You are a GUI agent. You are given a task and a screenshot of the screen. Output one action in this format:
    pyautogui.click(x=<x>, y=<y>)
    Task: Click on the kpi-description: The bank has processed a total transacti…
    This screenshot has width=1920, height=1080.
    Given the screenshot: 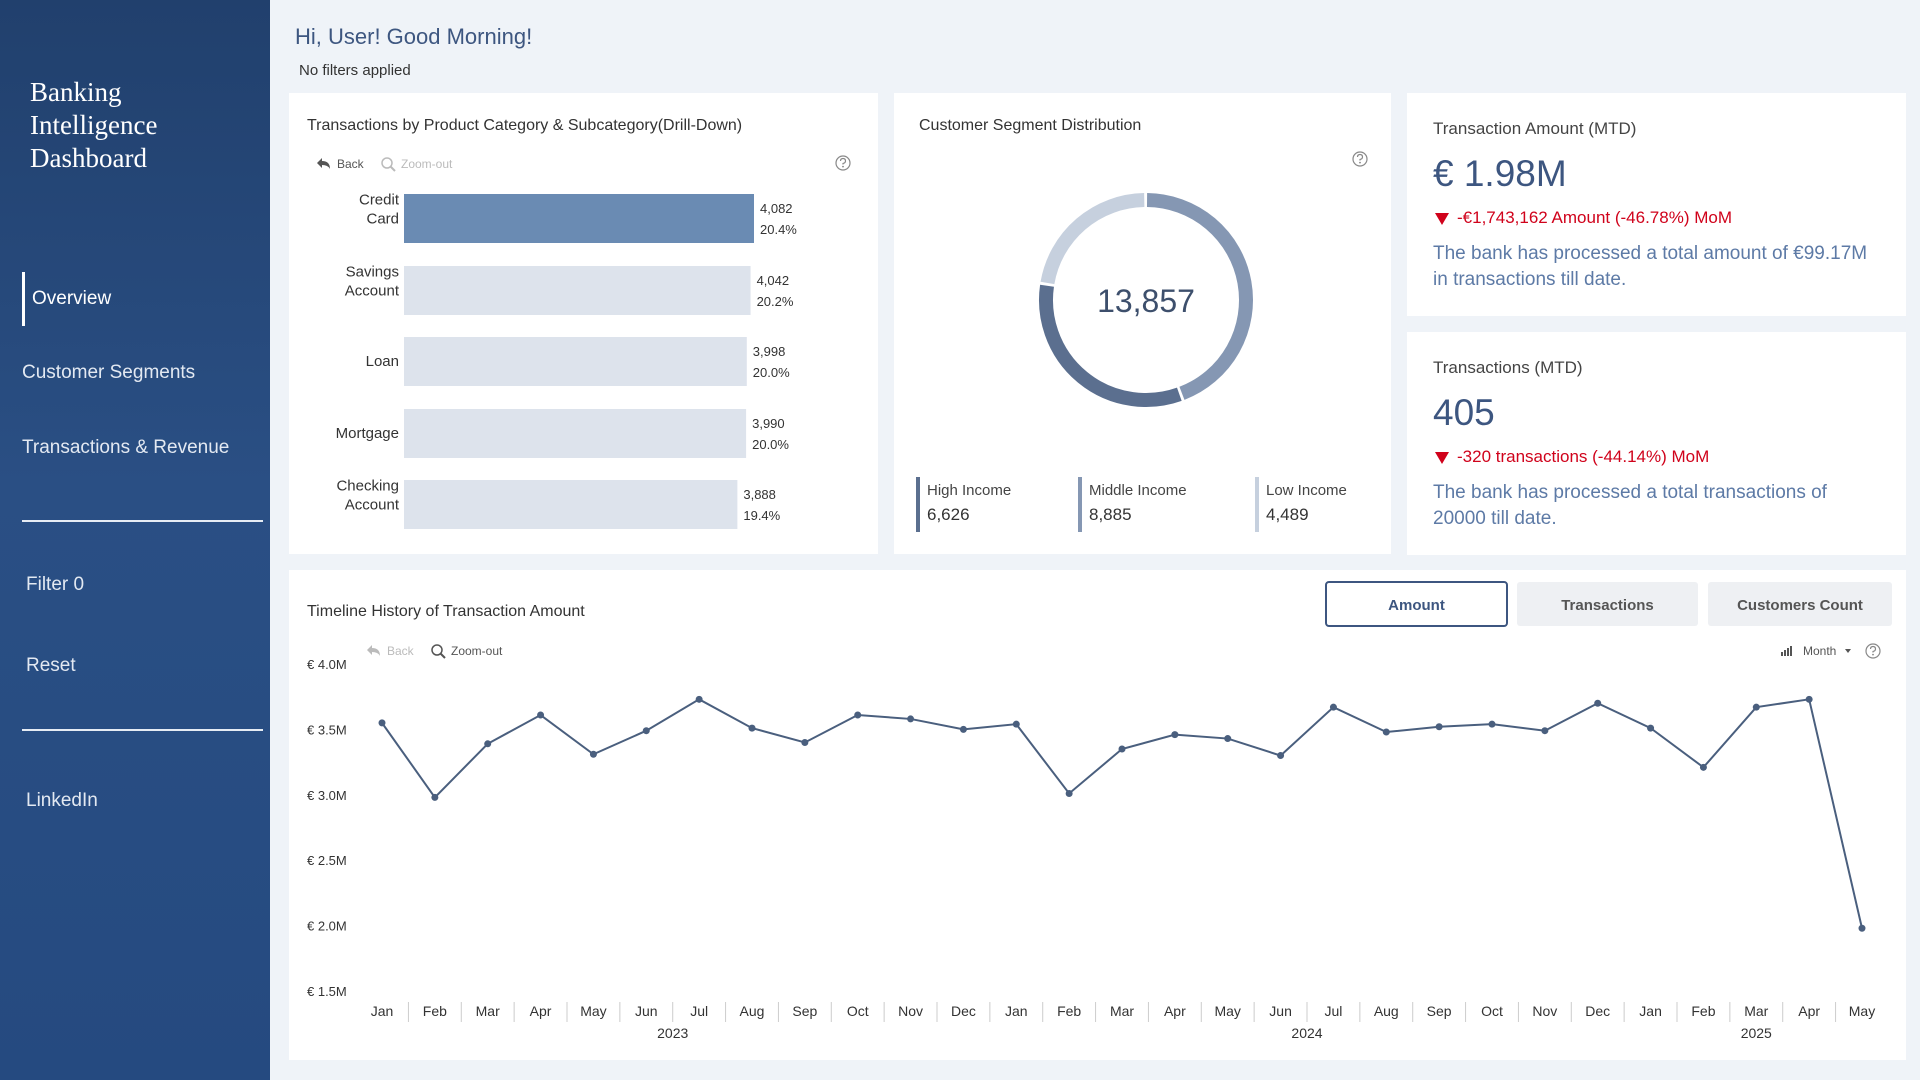 What is the action you would take?
    pyautogui.click(x=1630, y=505)
    